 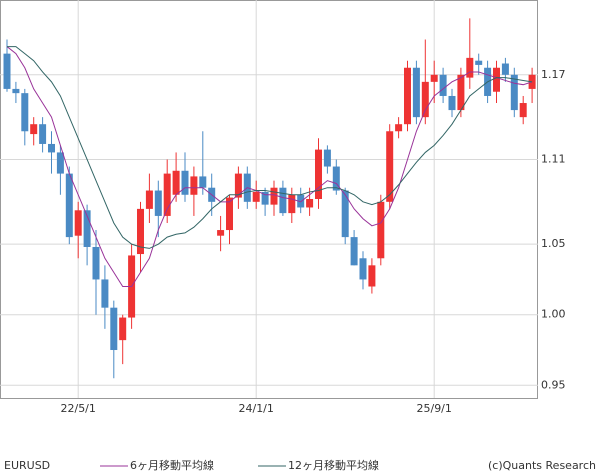 I want to click on y-tick-label: 1.05, so click(x=553, y=243).